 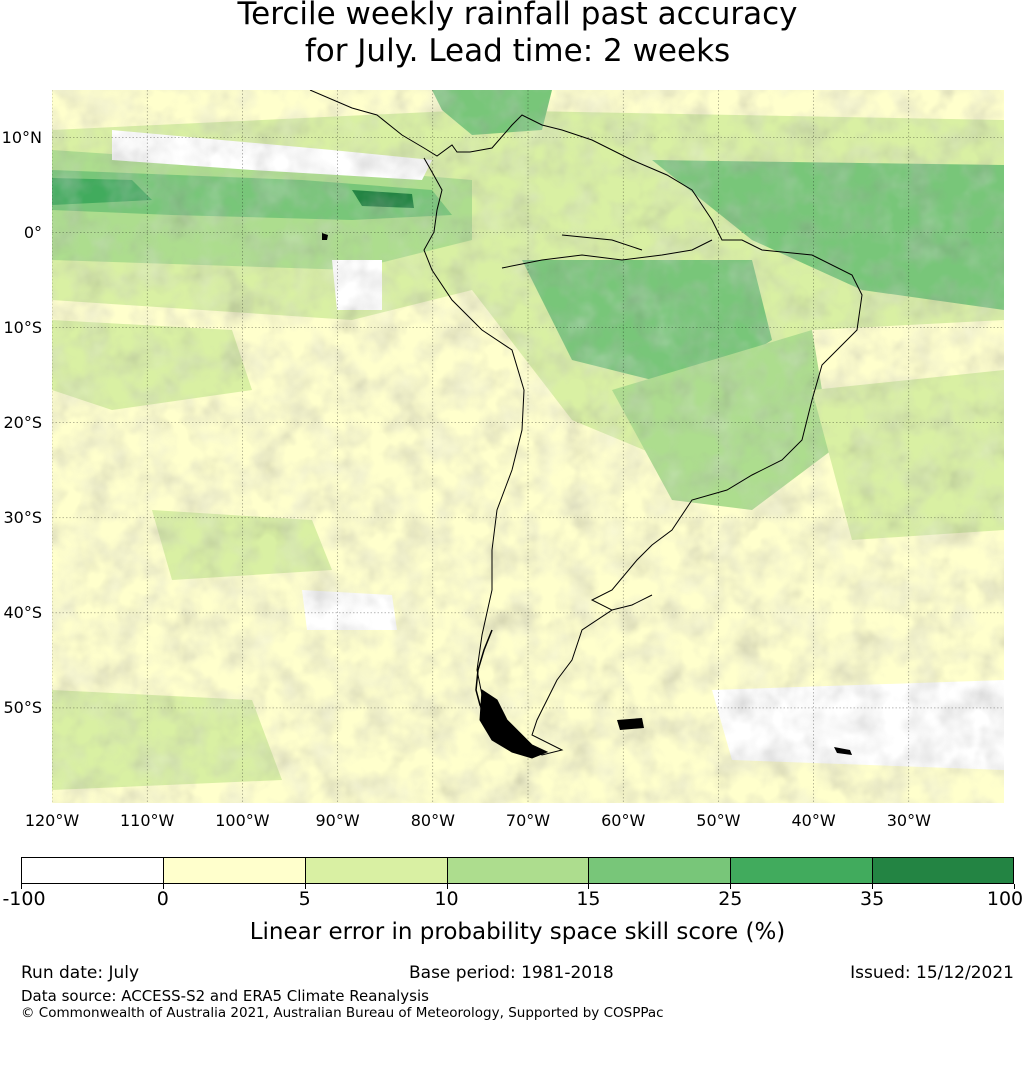 I want to click on chile-fjords, so click(x=484, y=674).